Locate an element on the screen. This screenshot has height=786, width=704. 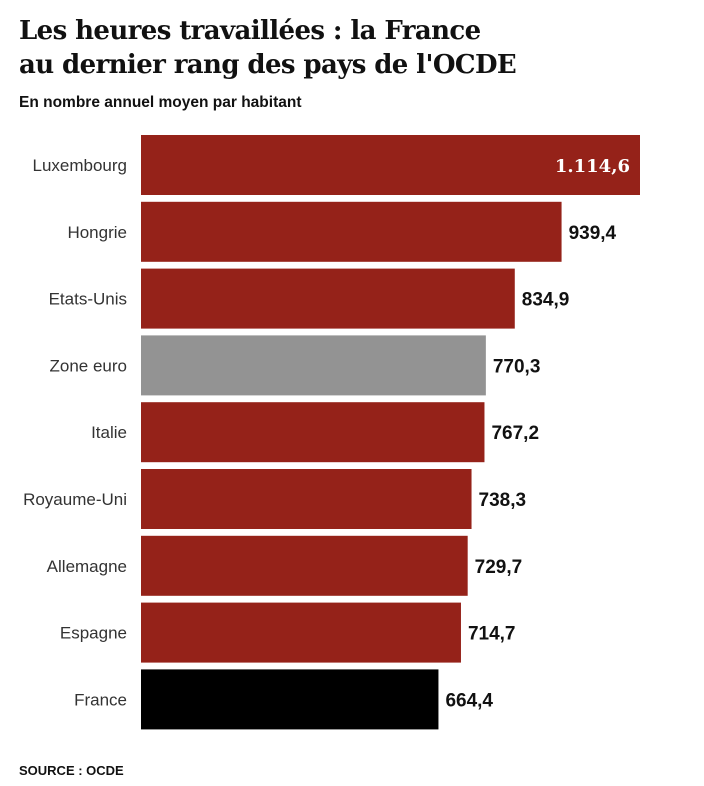
bar-zone-euro is located at coordinates (313, 365).